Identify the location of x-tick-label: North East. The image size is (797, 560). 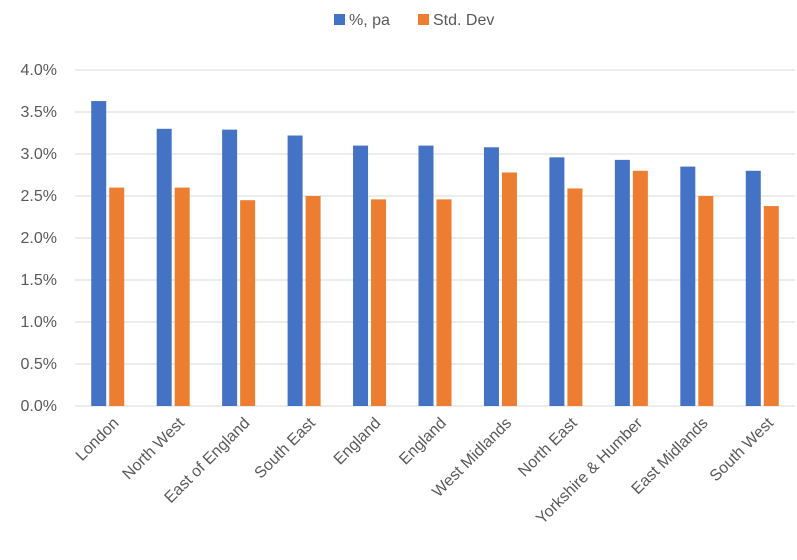
(548, 447).